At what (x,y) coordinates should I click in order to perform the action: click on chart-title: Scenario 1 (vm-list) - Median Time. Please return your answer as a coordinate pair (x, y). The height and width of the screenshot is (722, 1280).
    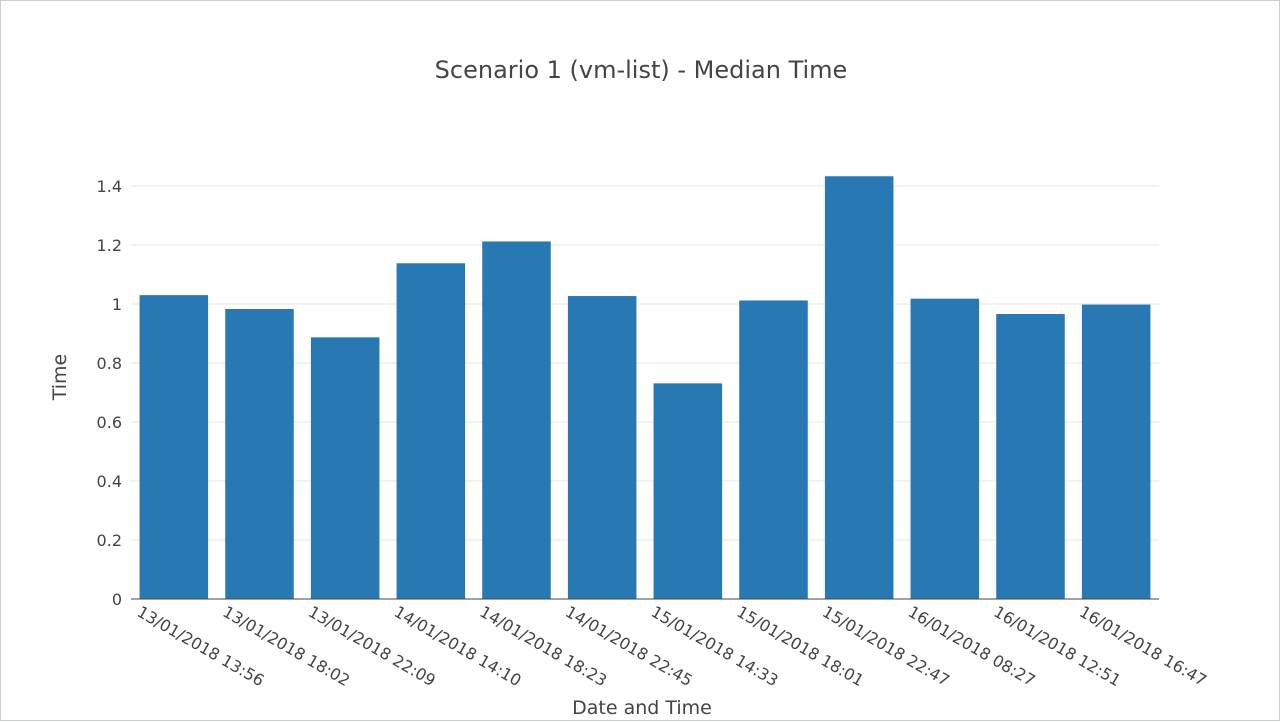
    Looking at the image, I should click on (641, 70).